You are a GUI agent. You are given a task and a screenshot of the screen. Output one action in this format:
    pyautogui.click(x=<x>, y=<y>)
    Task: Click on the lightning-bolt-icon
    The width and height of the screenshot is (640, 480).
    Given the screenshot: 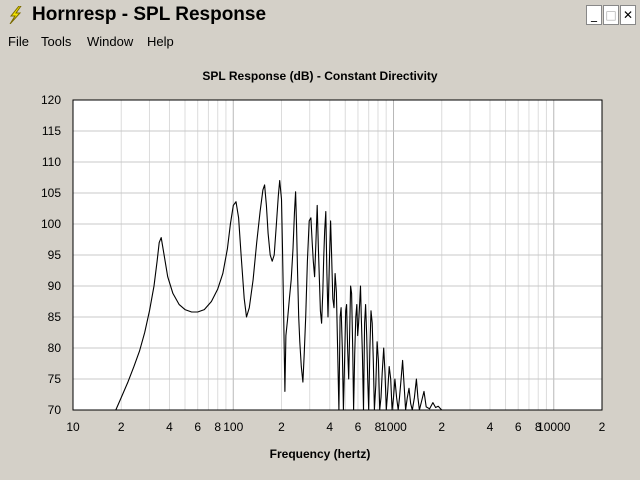 What is the action you would take?
    pyautogui.click(x=15, y=15)
    